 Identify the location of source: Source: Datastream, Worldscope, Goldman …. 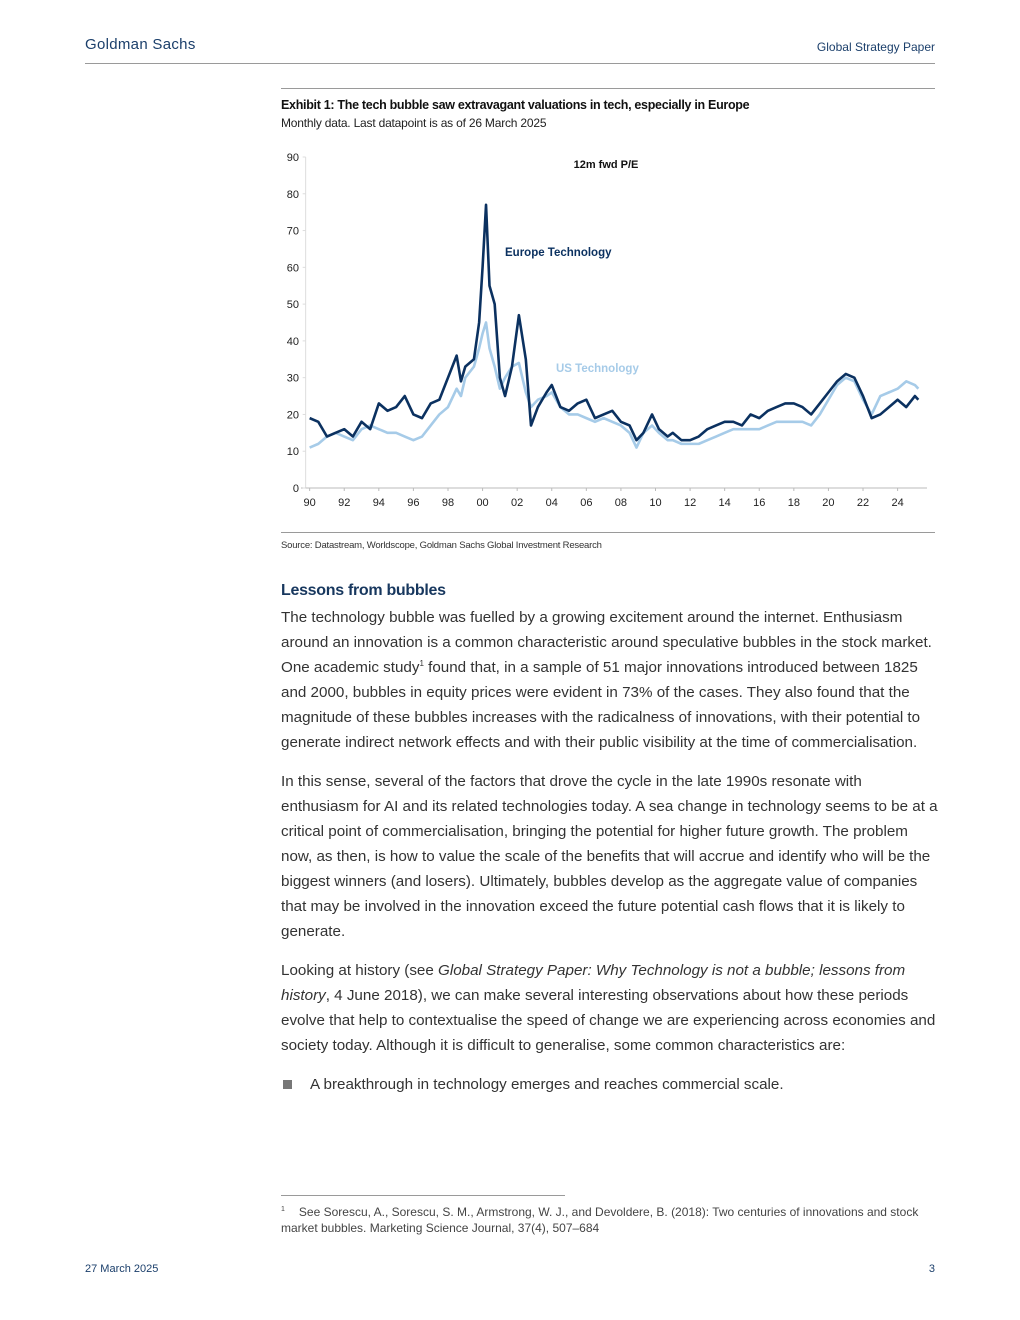
(441, 545).